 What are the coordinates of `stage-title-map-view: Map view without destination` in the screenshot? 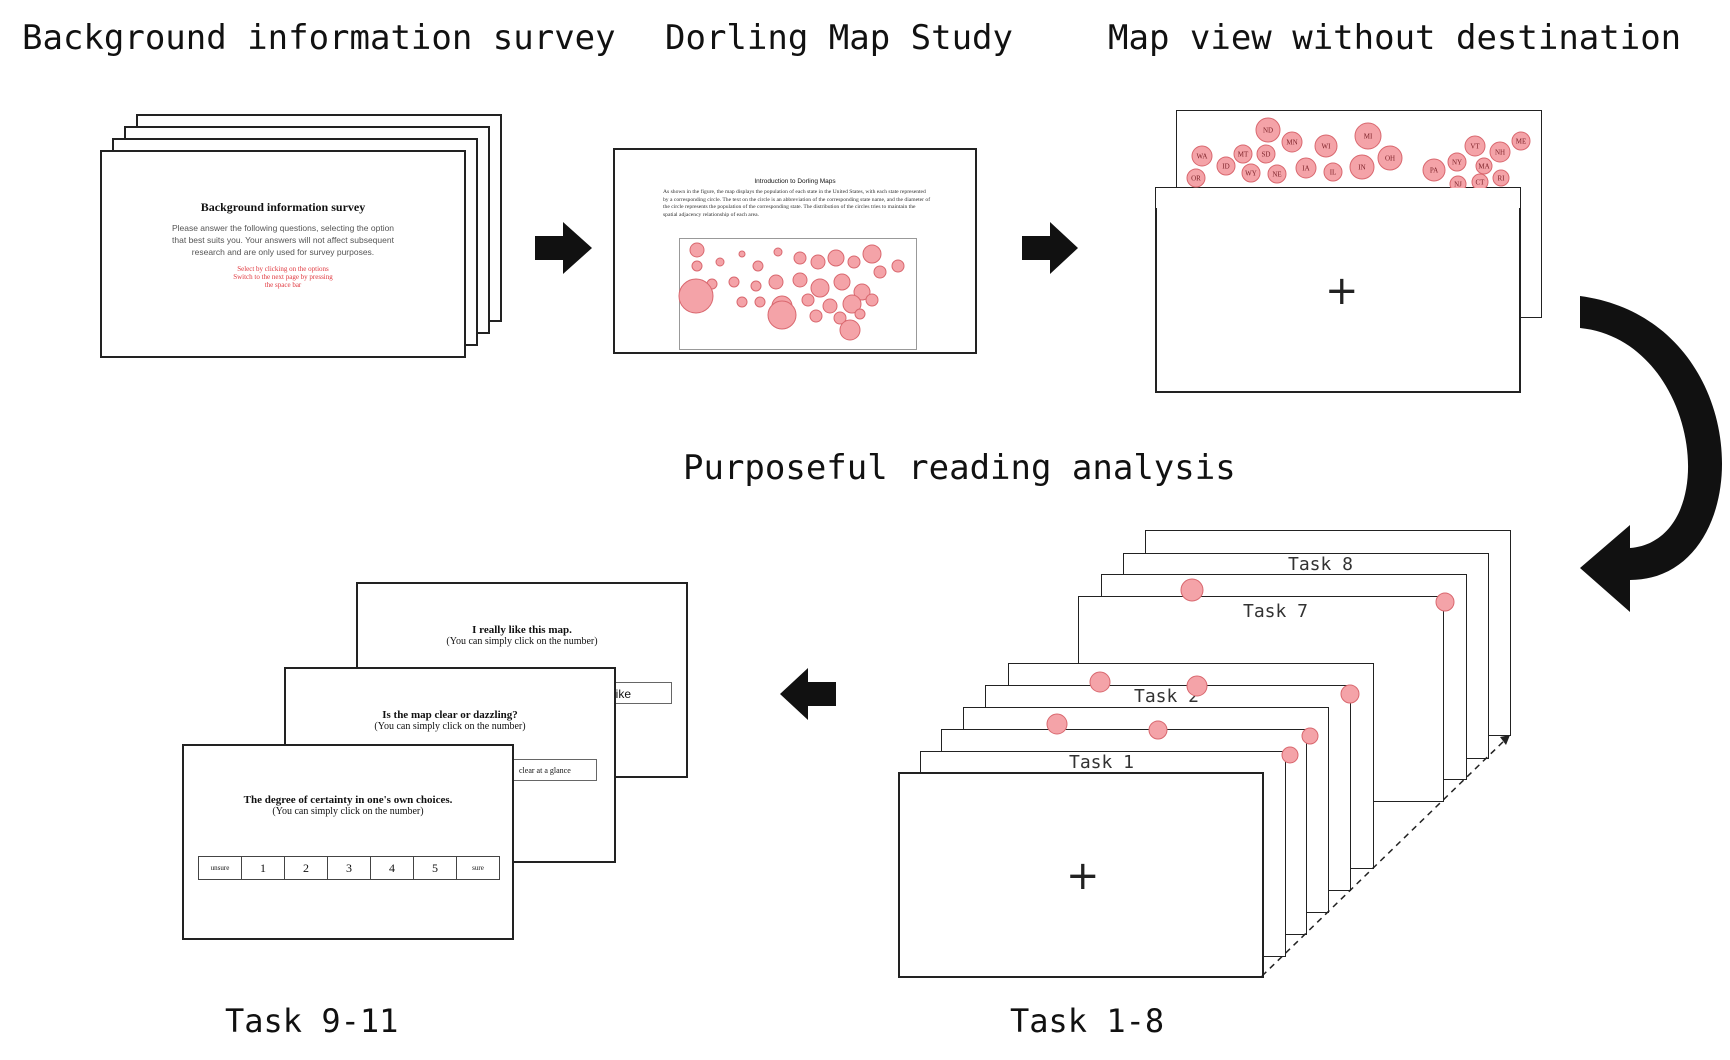 It's located at (1395, 38).